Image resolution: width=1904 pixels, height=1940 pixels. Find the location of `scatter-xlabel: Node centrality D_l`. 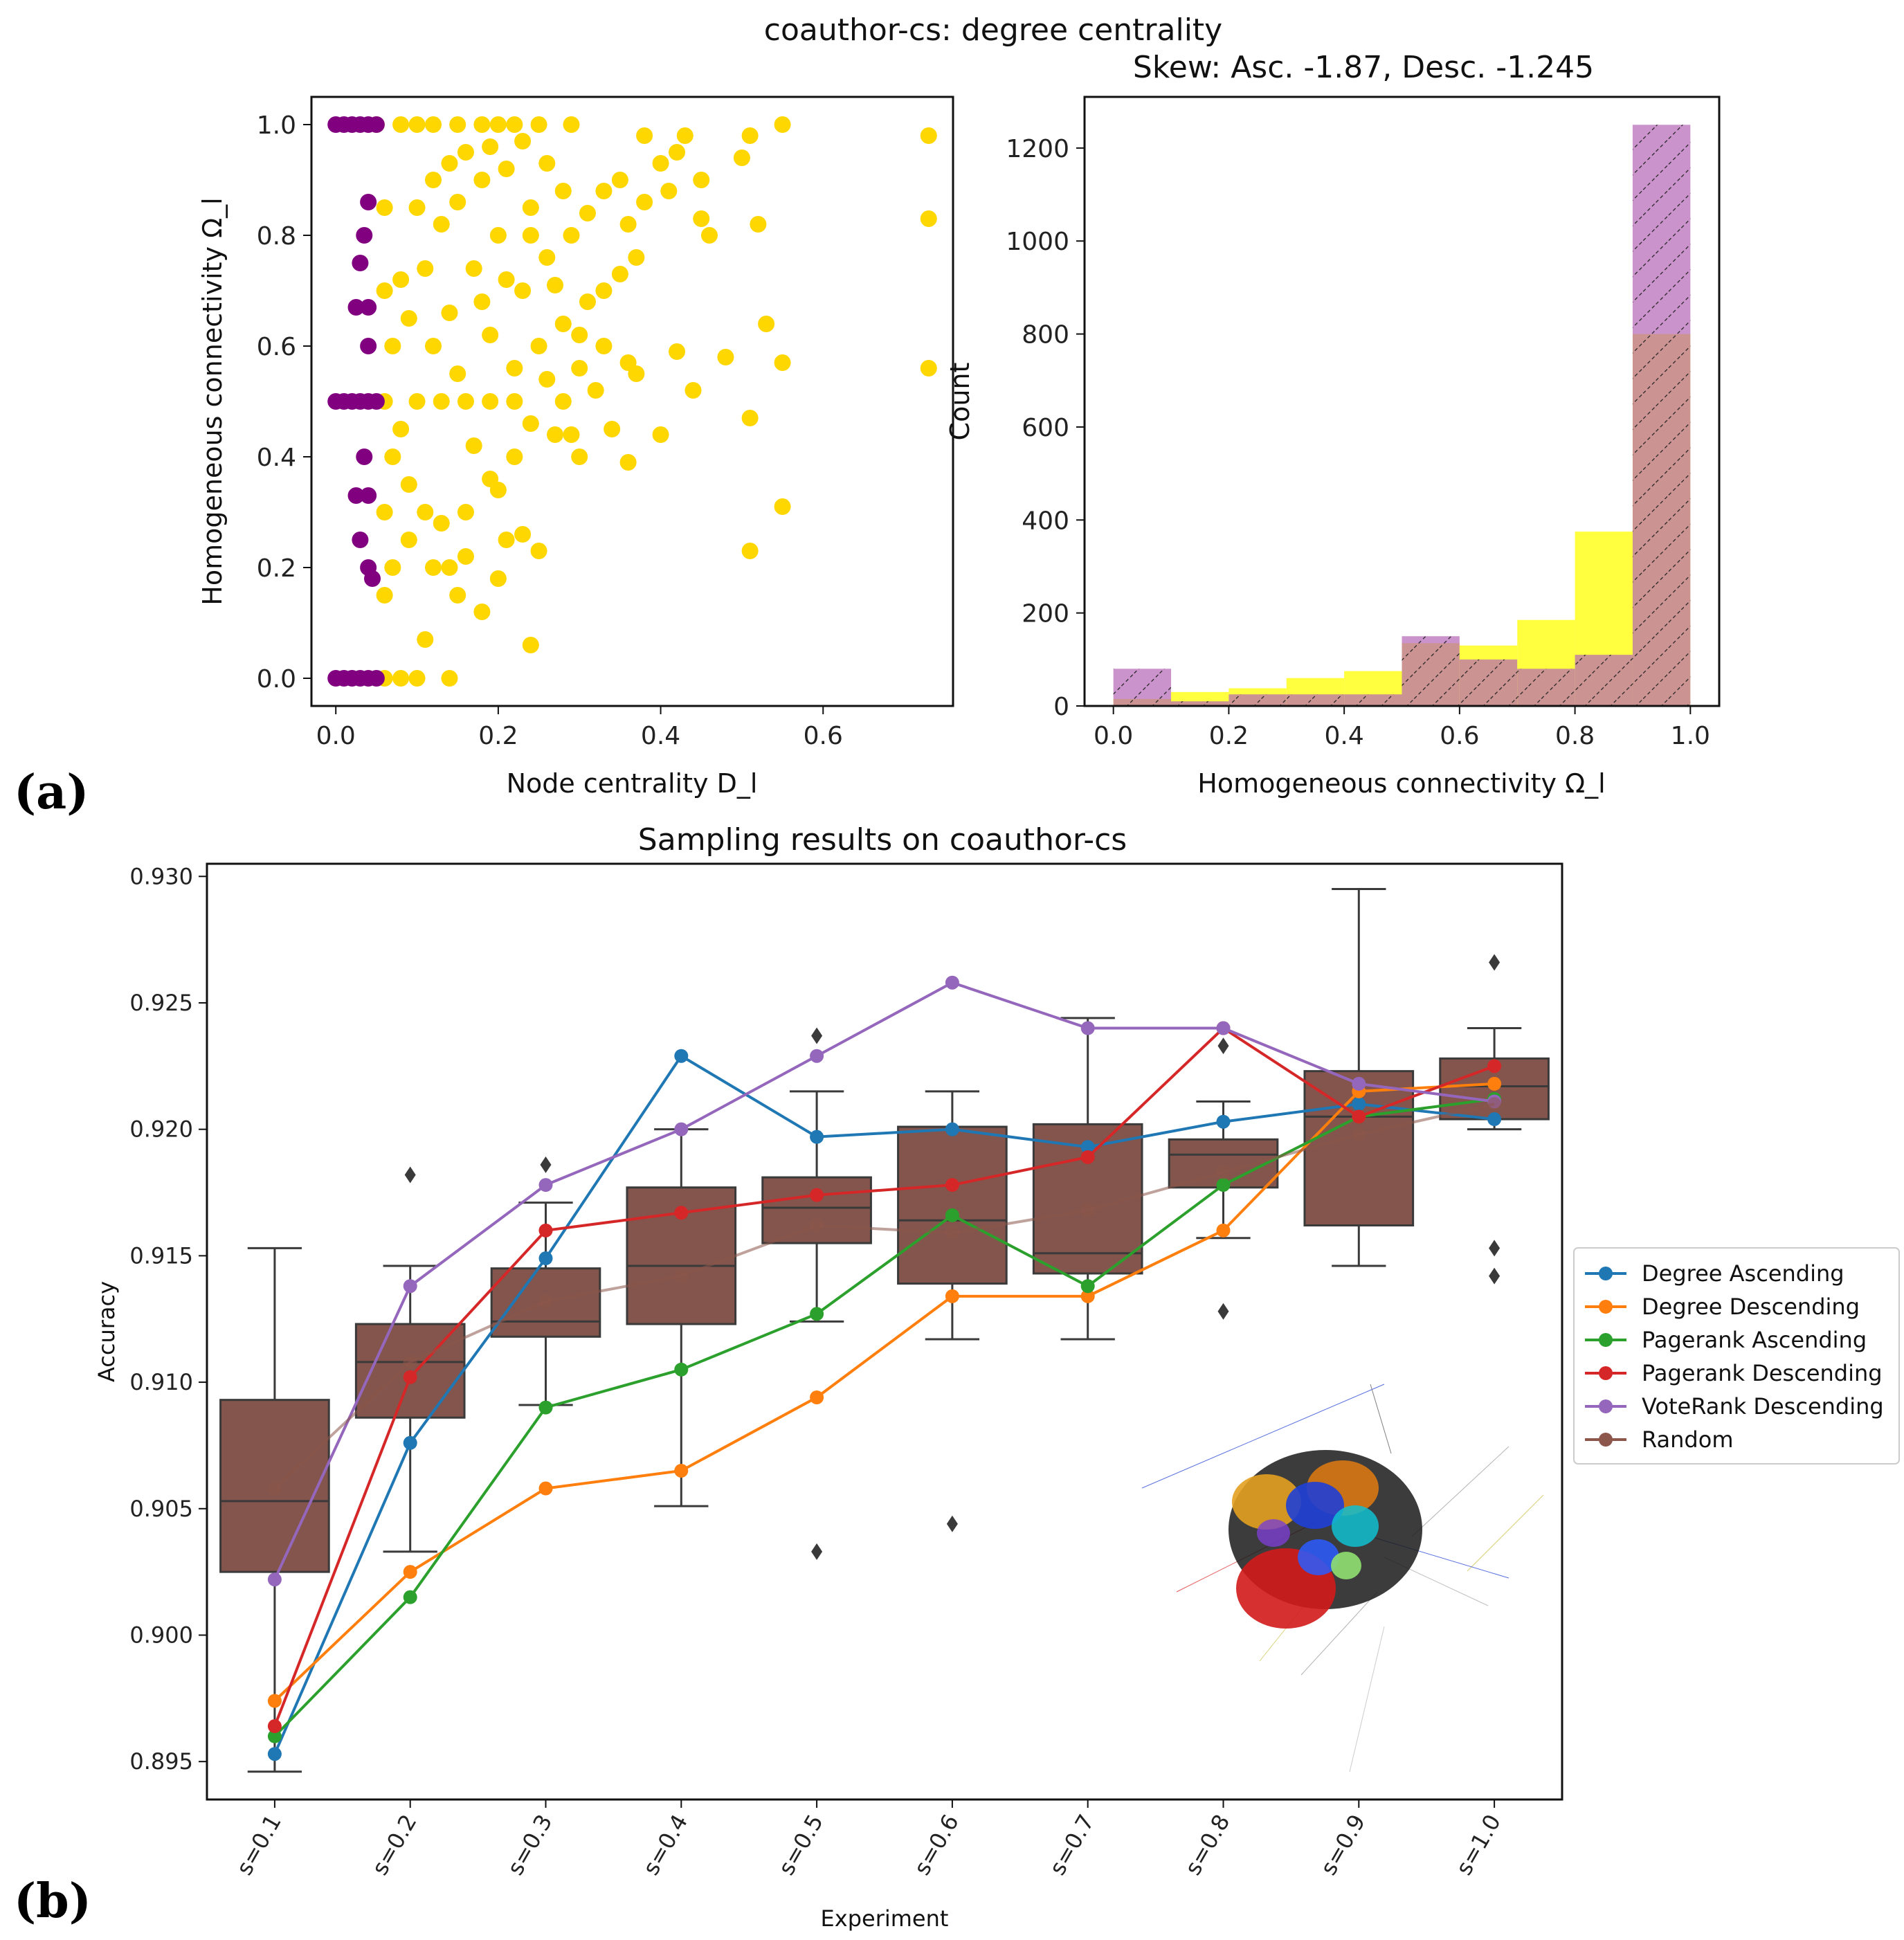

scatter-xlabel: Node centrality D_l is located at coordinates (632, 783).